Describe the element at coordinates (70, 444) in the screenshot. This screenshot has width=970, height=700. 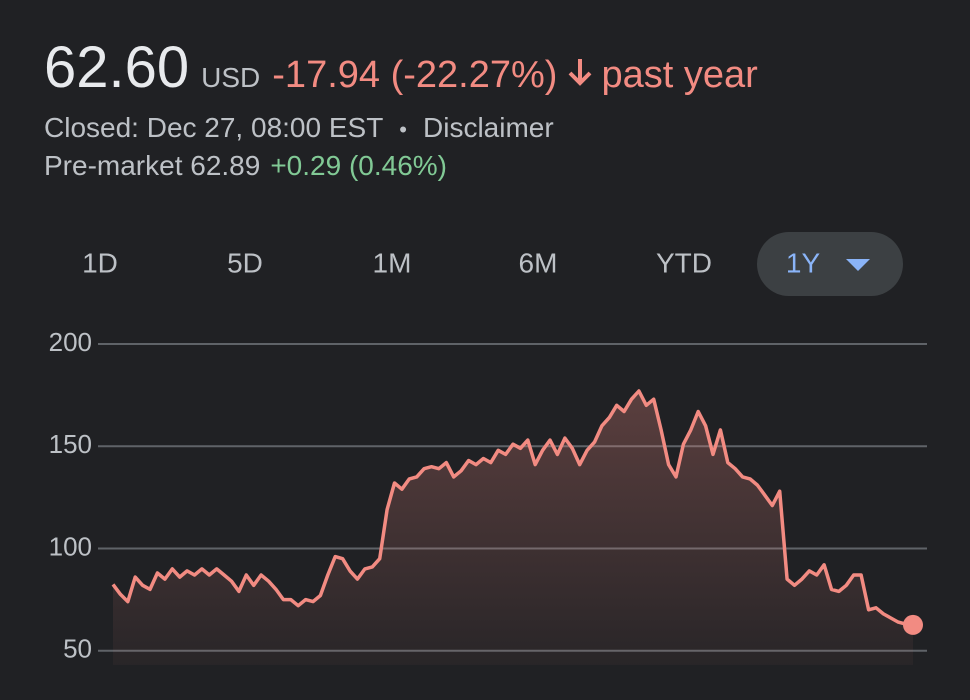
I see `y-tick-label: 150` at that location.